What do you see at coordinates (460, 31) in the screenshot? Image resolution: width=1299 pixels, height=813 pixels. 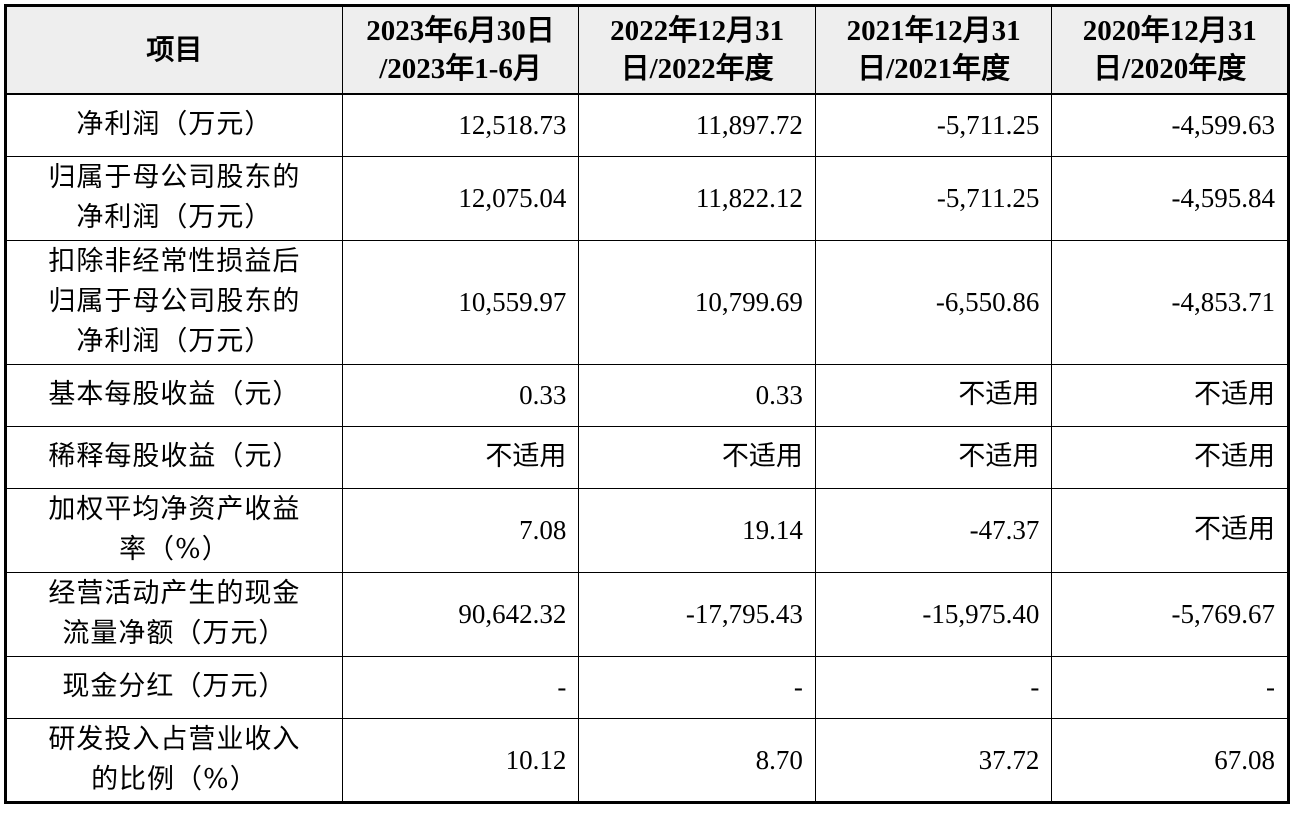 I see `header-period-line1: 2023年6月30日` at bounding box center [460, 31].